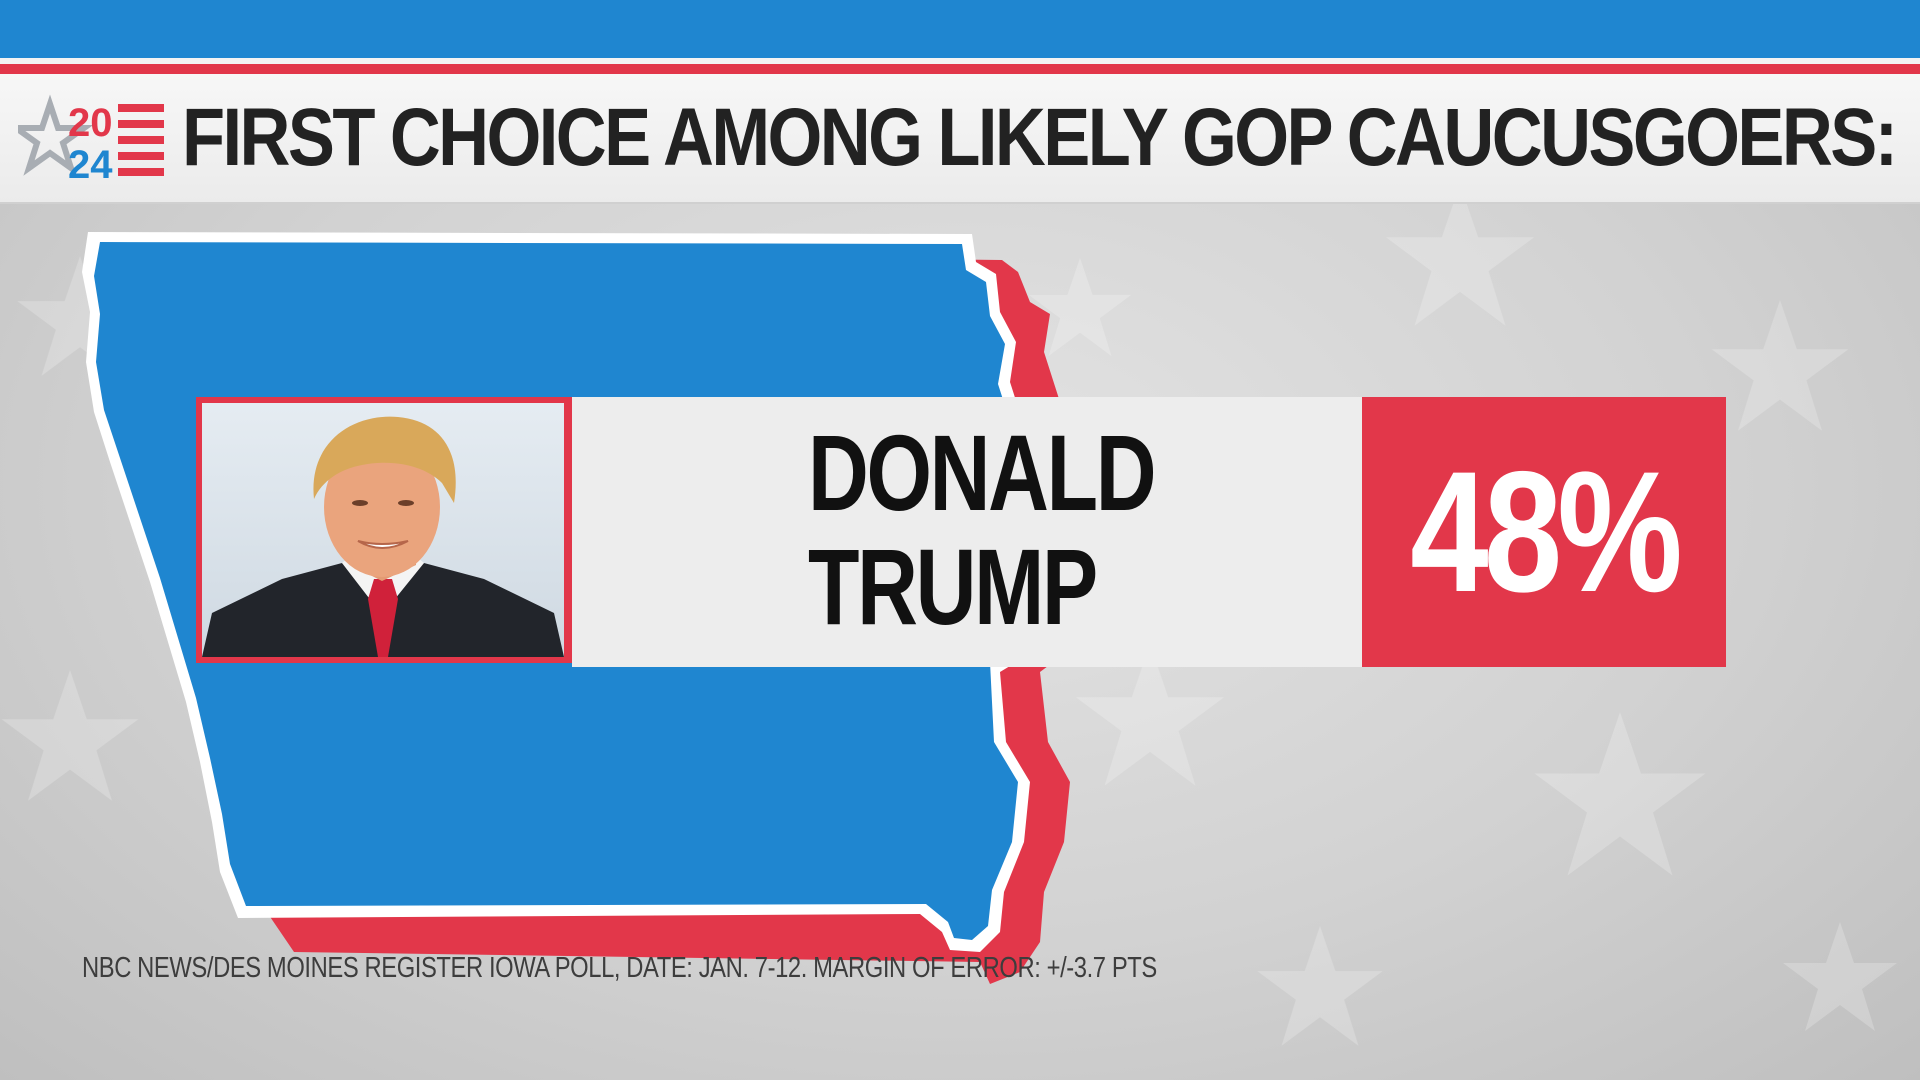 This screenshot has height=1080, width=1920. I want to click on top-red-stripe, so click(960, 69).